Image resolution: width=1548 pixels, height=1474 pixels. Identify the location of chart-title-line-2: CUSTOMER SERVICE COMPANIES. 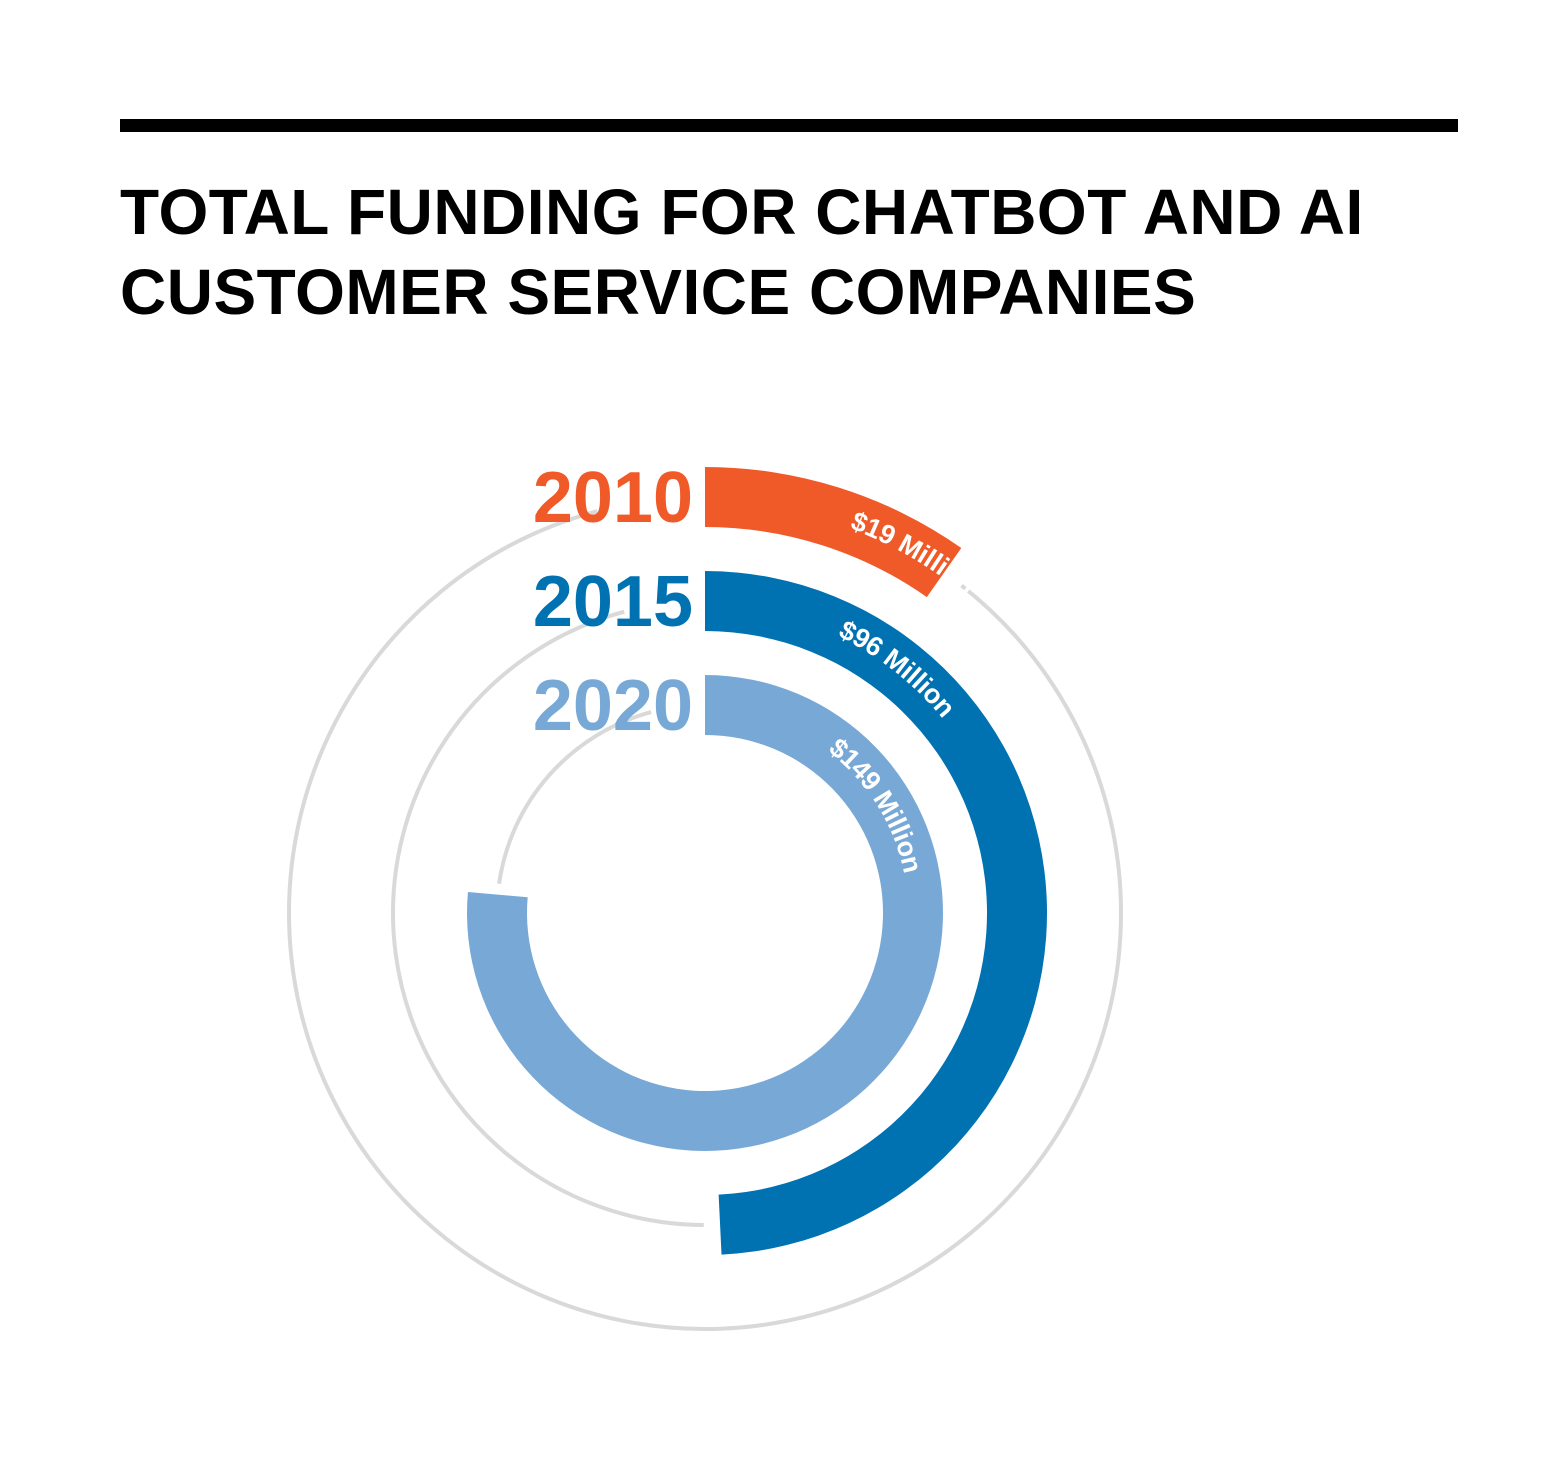
(658, 292).